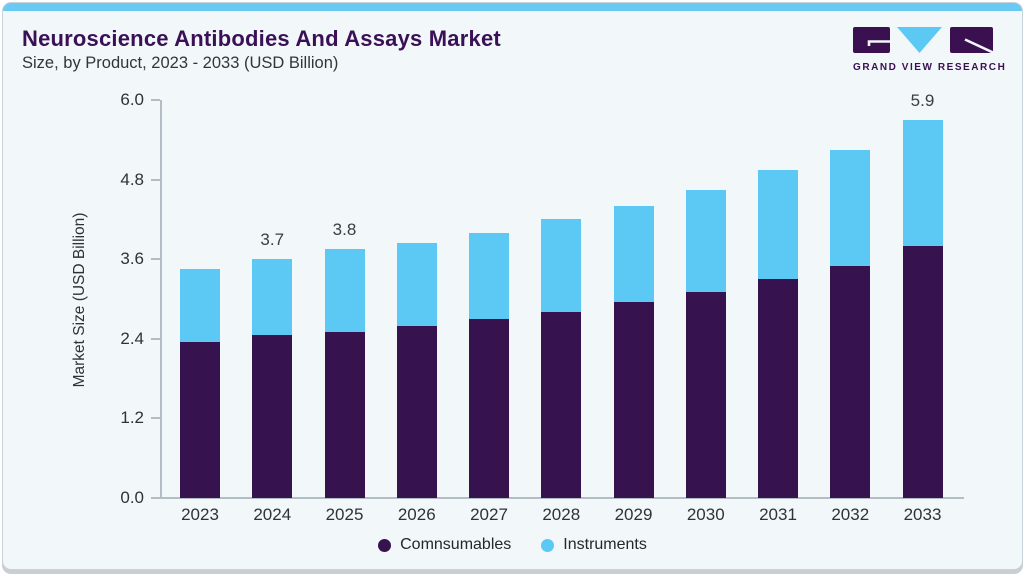  I want to click on y-tick-mark-2.4, so click(155, 338).